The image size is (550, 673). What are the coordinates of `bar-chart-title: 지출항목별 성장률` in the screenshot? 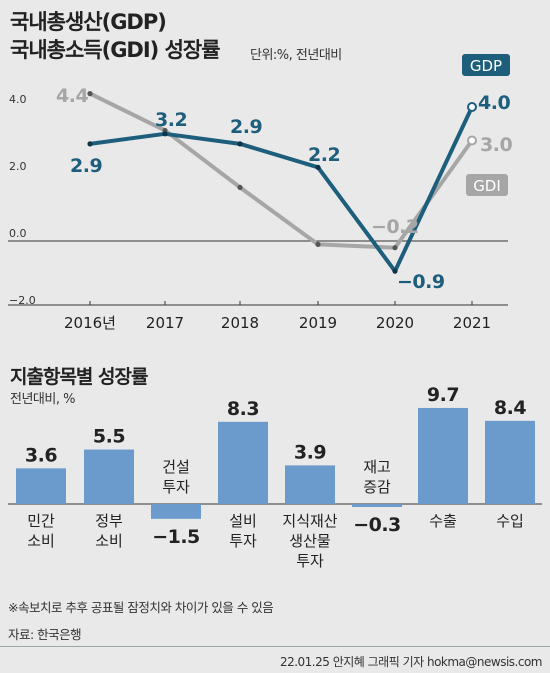 It's located at (79, 377).